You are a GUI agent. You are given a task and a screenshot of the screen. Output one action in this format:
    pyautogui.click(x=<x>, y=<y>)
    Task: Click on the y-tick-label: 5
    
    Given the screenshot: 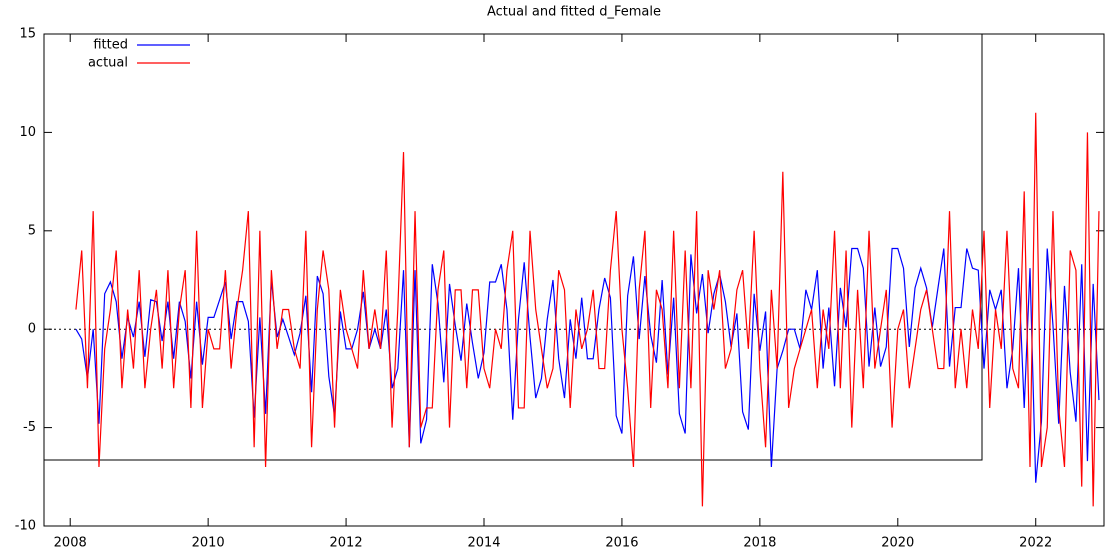 What is the action you would take?
    pyautogui.click(x=32, y=230)
    